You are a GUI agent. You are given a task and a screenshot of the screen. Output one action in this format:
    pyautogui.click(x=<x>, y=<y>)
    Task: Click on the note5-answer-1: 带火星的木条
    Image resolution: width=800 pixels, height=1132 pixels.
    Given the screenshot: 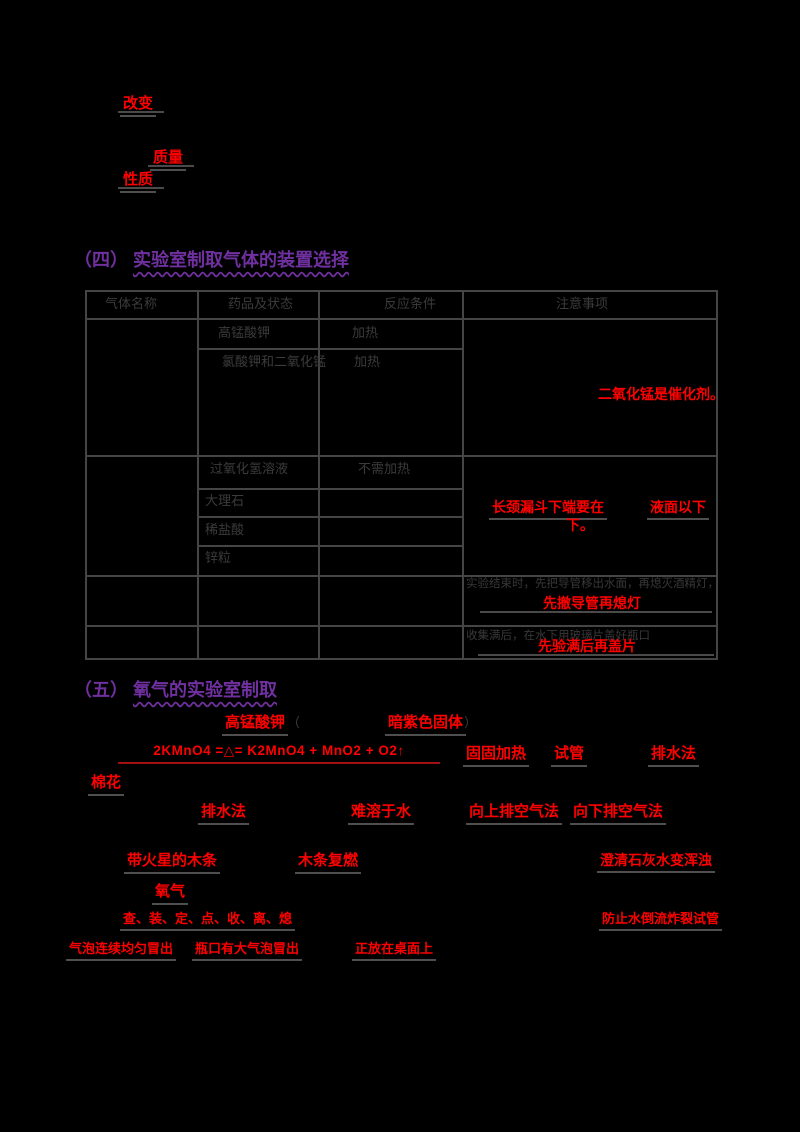 What is the action you would take?
    pyautogui.click(x=172, y=861)
    